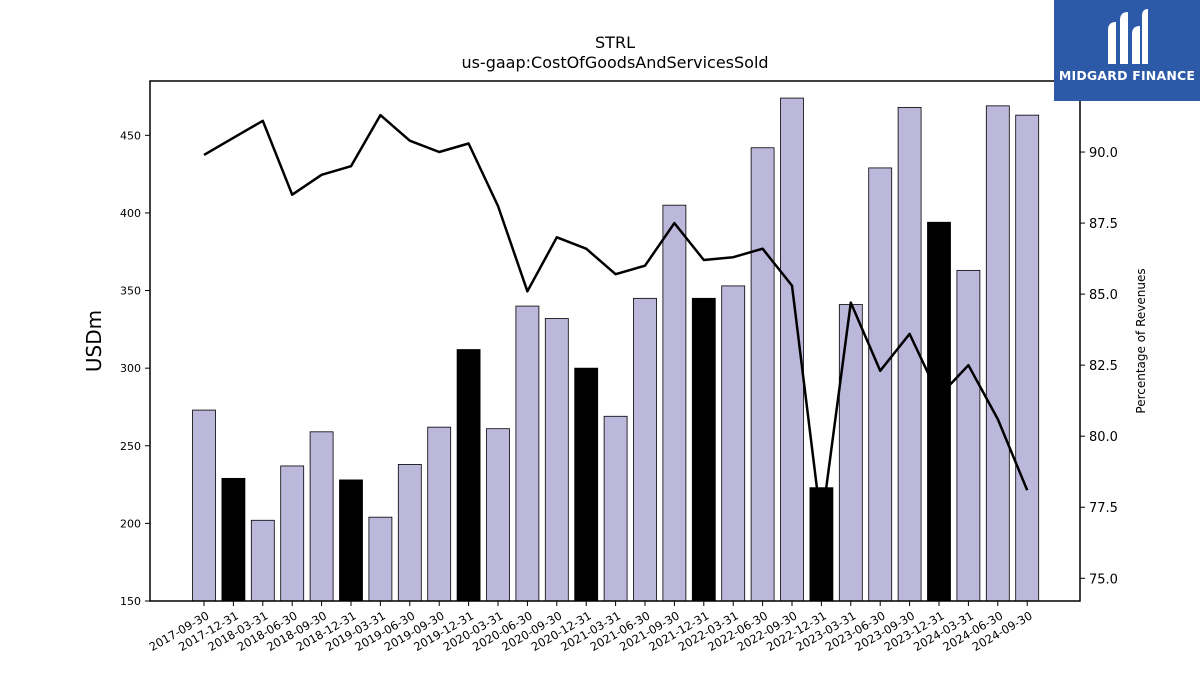 The height and width of the screenshot is (675, 1200). Describe the element at coordinates (1127, 75) in the screenshot. I see `logo-text: MIDGARD FINANCE` at that location.